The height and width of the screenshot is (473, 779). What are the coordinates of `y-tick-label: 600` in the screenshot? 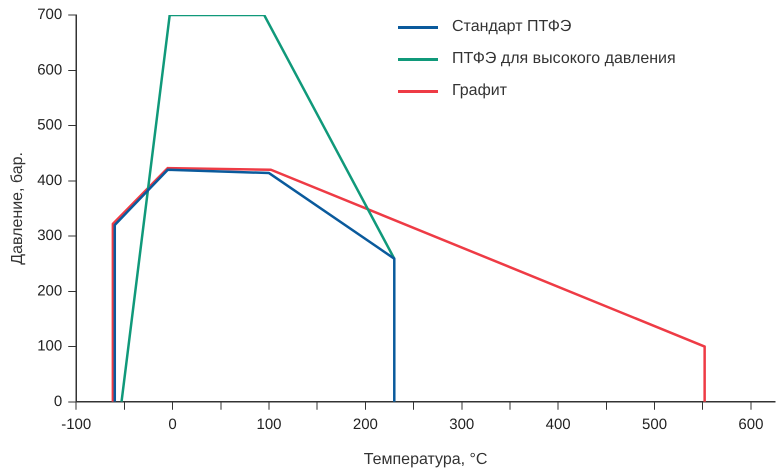 It's located at (49, 69).